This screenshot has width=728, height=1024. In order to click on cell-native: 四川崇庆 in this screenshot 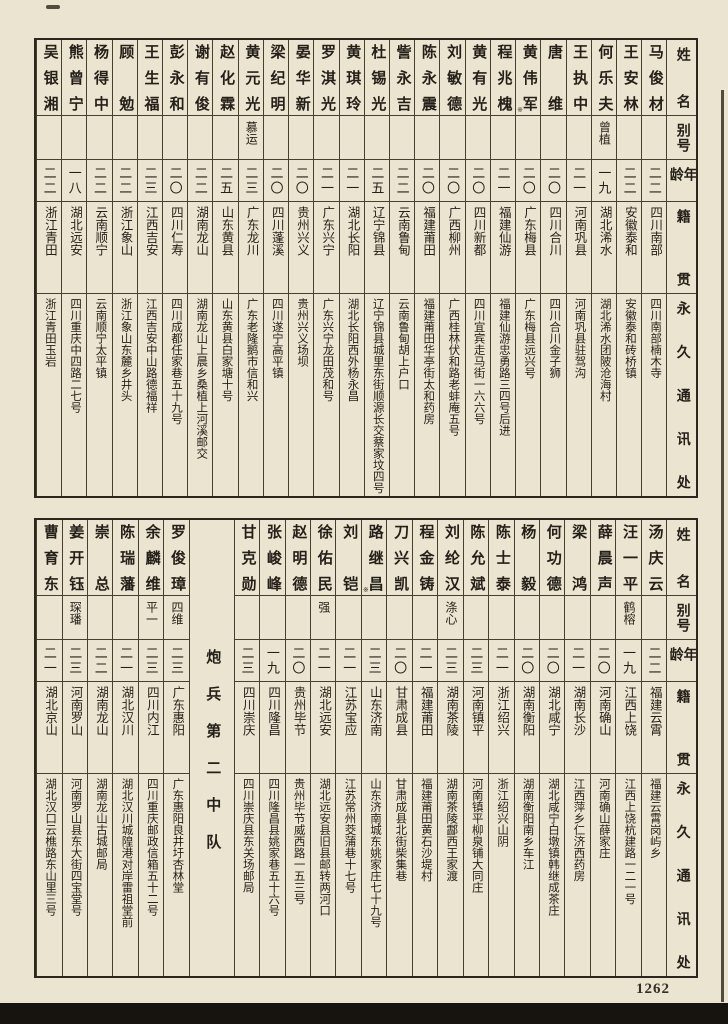, I will do `click(247, 728)`.